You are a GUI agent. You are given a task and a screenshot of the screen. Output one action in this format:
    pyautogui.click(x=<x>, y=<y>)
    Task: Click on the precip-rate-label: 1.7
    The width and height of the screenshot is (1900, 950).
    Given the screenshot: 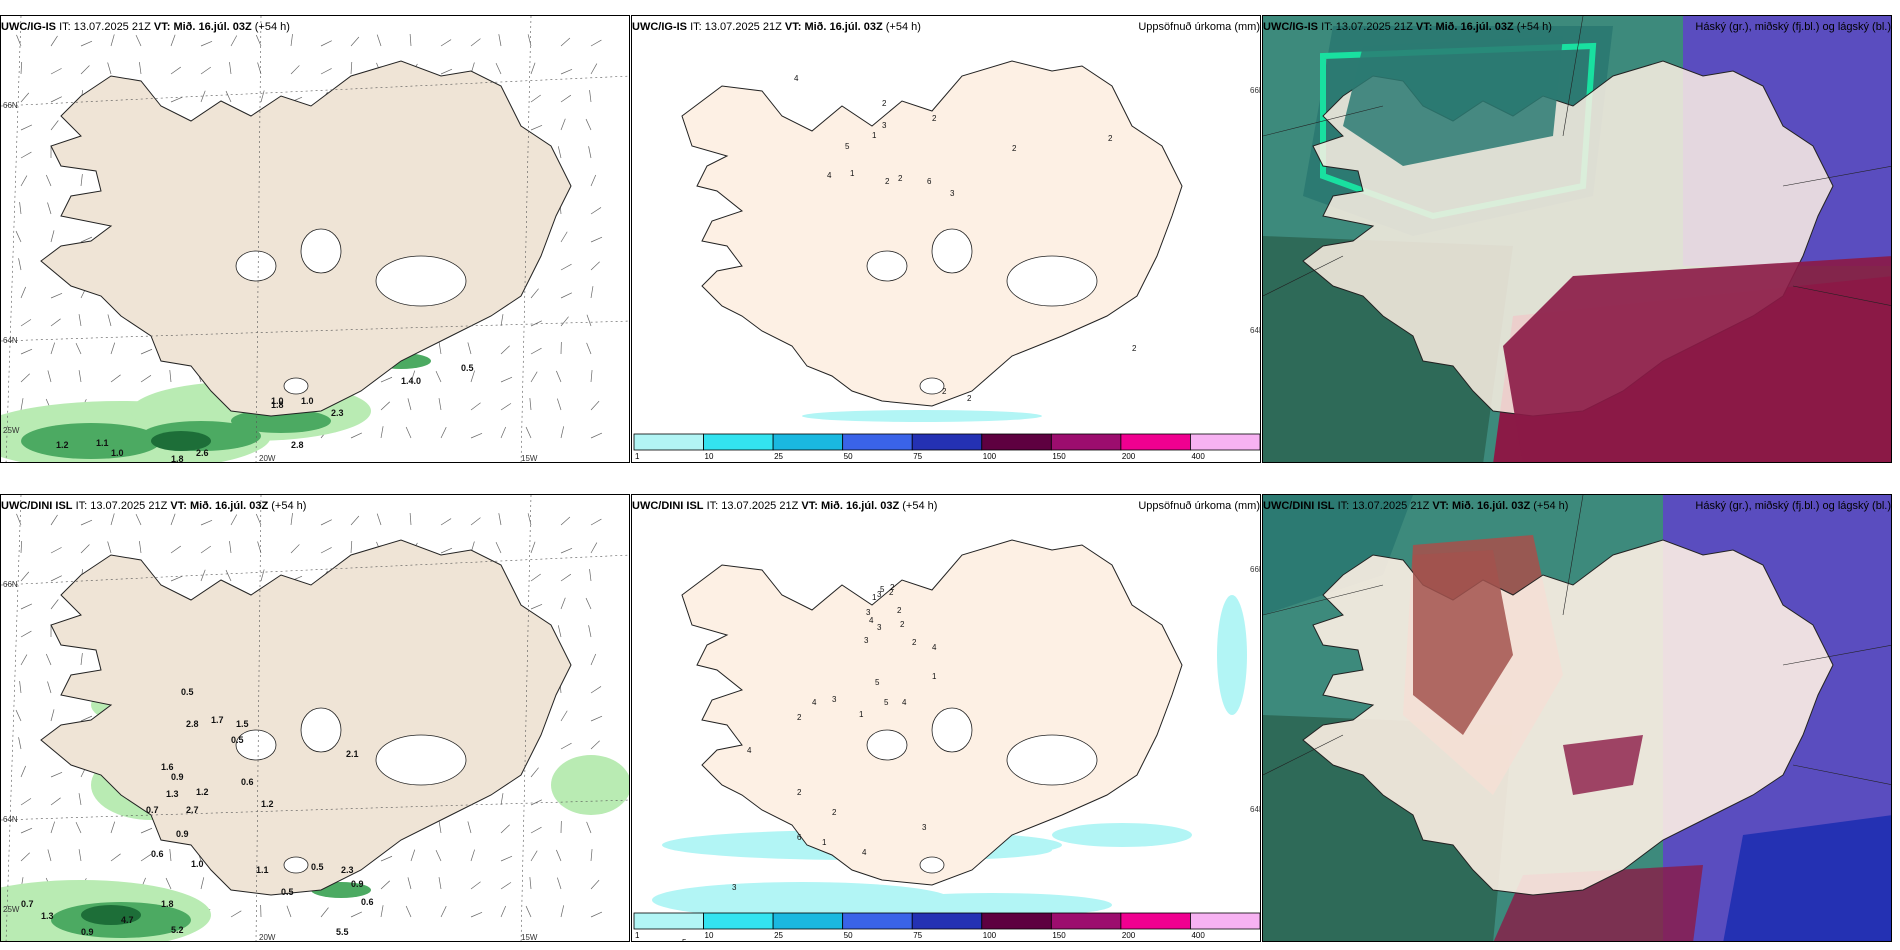 What is the action you would take?
    pyautogui.click(x=217, y=720)
    